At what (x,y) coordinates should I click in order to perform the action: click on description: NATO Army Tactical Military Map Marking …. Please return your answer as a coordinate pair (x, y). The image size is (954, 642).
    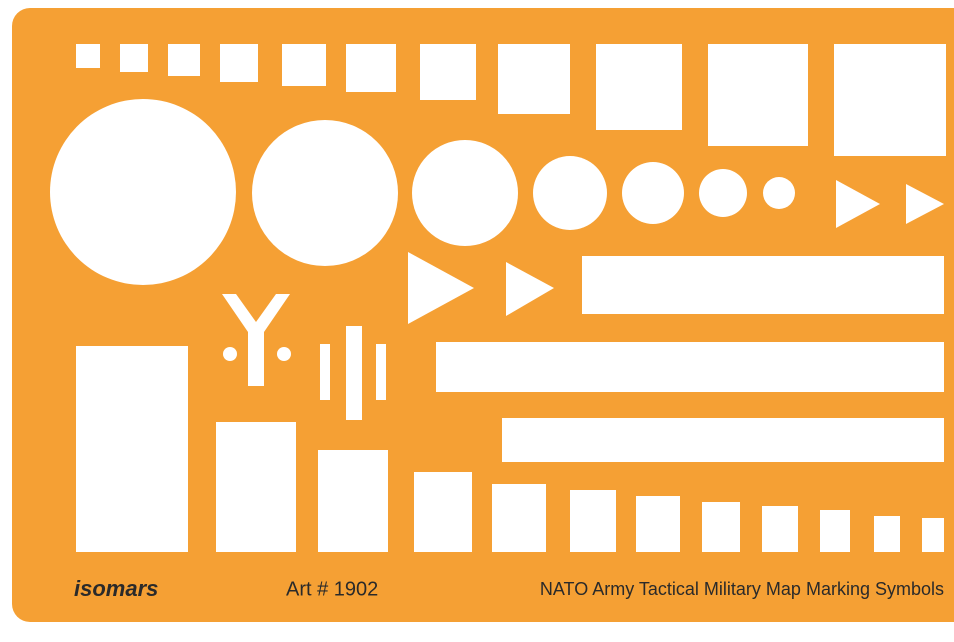
    Looking at the image, I should click on (742, 589).